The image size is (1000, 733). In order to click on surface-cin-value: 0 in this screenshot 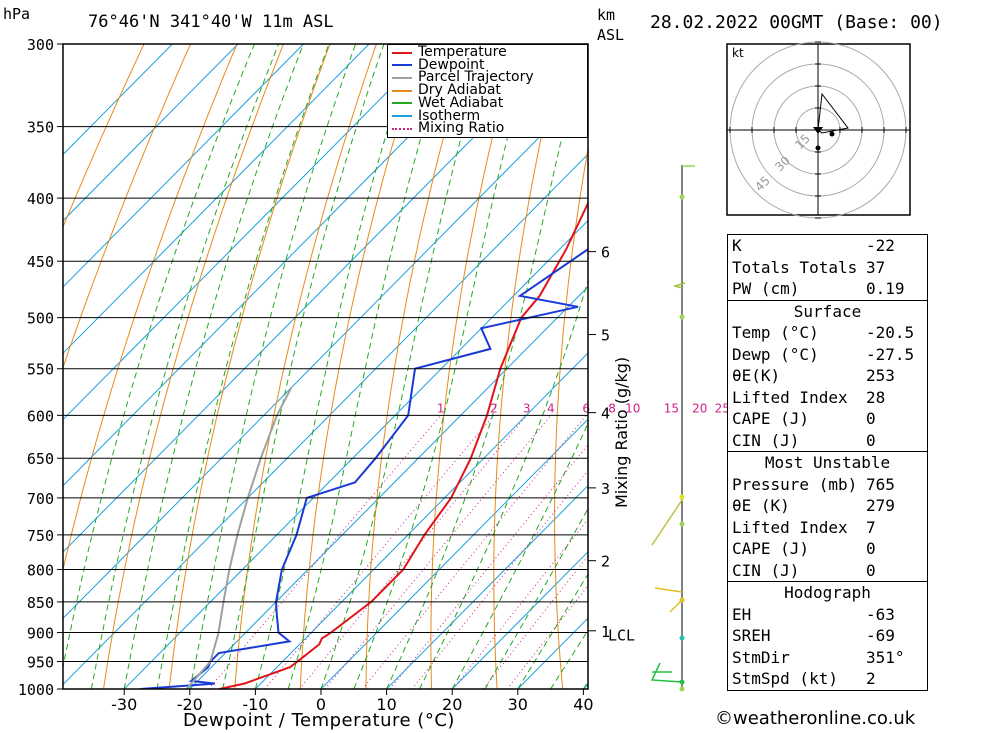, I will do `click(871, 440)`.